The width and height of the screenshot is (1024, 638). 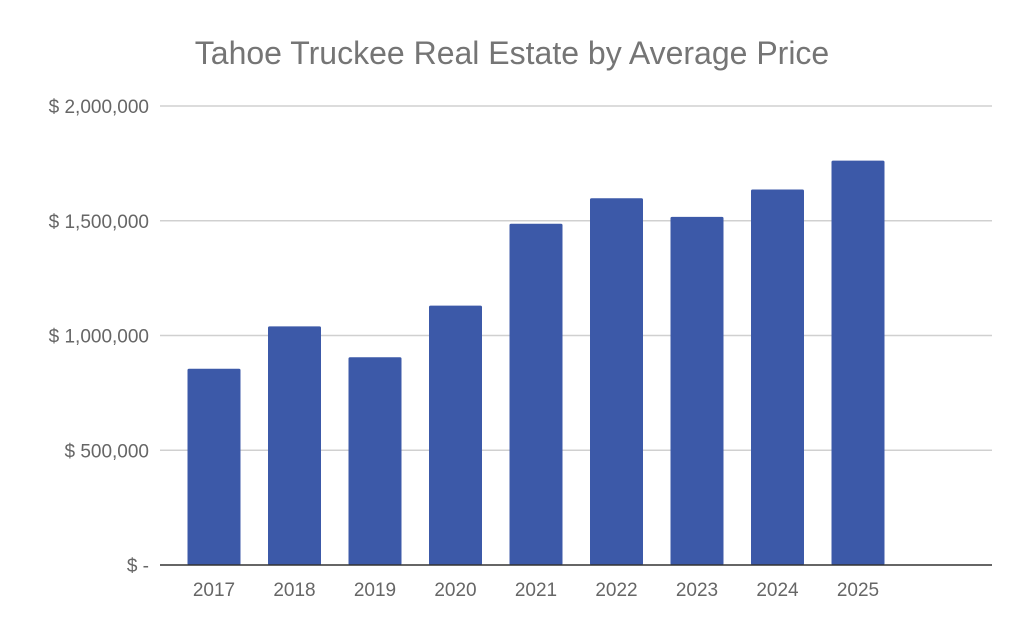 What do you see at coordinates (99, 222) in the screenshot?
I see `y-tick-label: $ 1,500,000` at bounding box center [99, 222].